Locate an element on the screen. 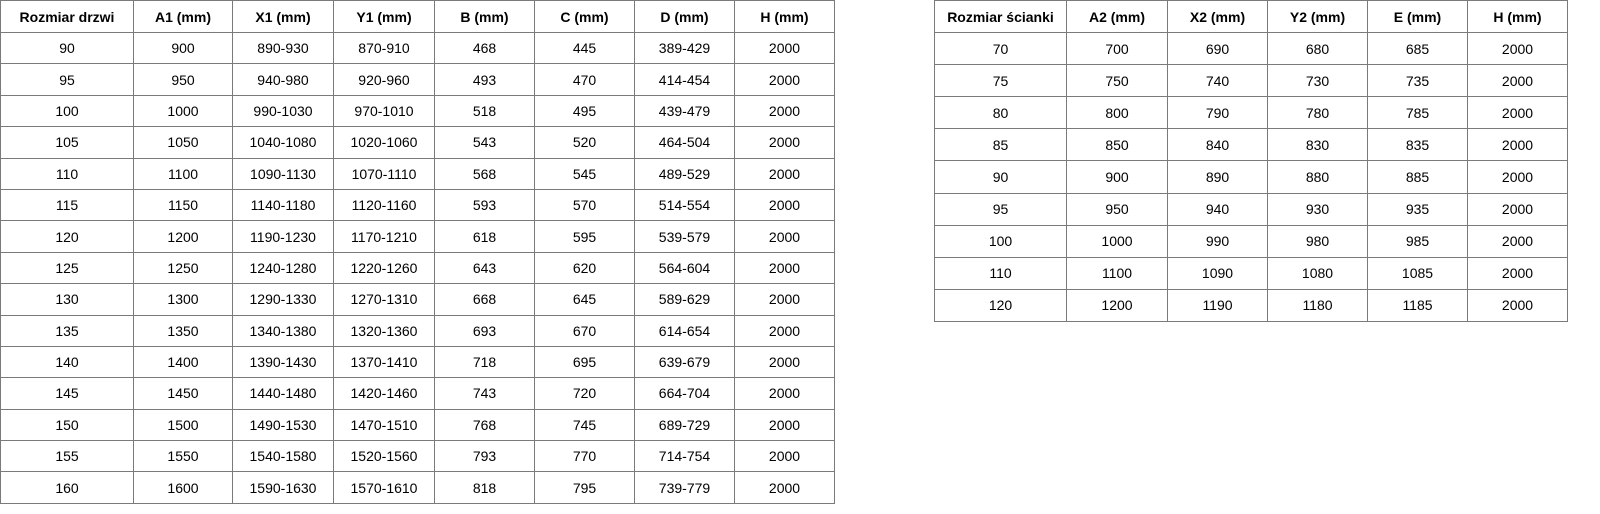 The image size is (1600, 514). table-cell: 1320-1360 is located at coordinates (384, 330).